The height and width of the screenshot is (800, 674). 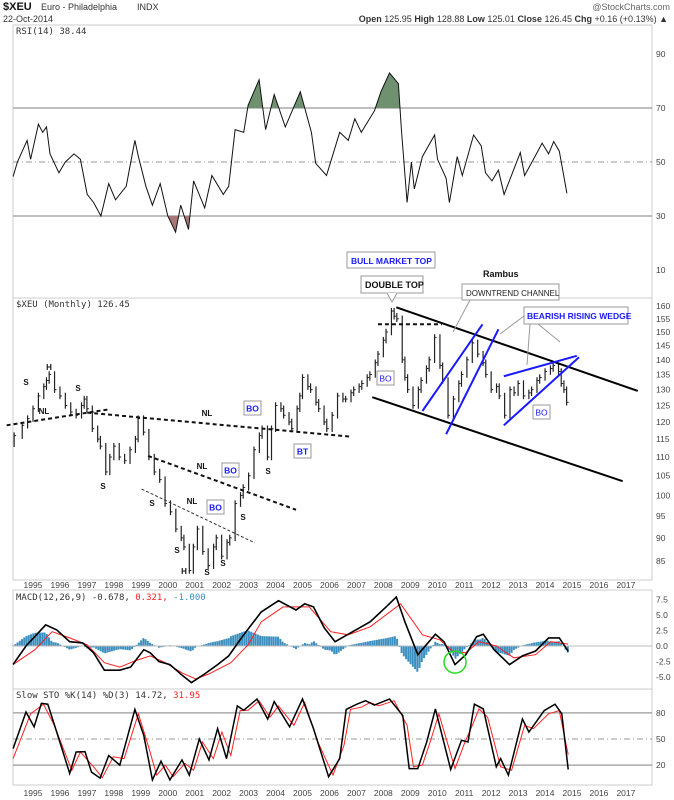 I want to click on sto-title: Slow STO %K(14) %D(3) 14.72, 31.95, so click(x=108, y=696).